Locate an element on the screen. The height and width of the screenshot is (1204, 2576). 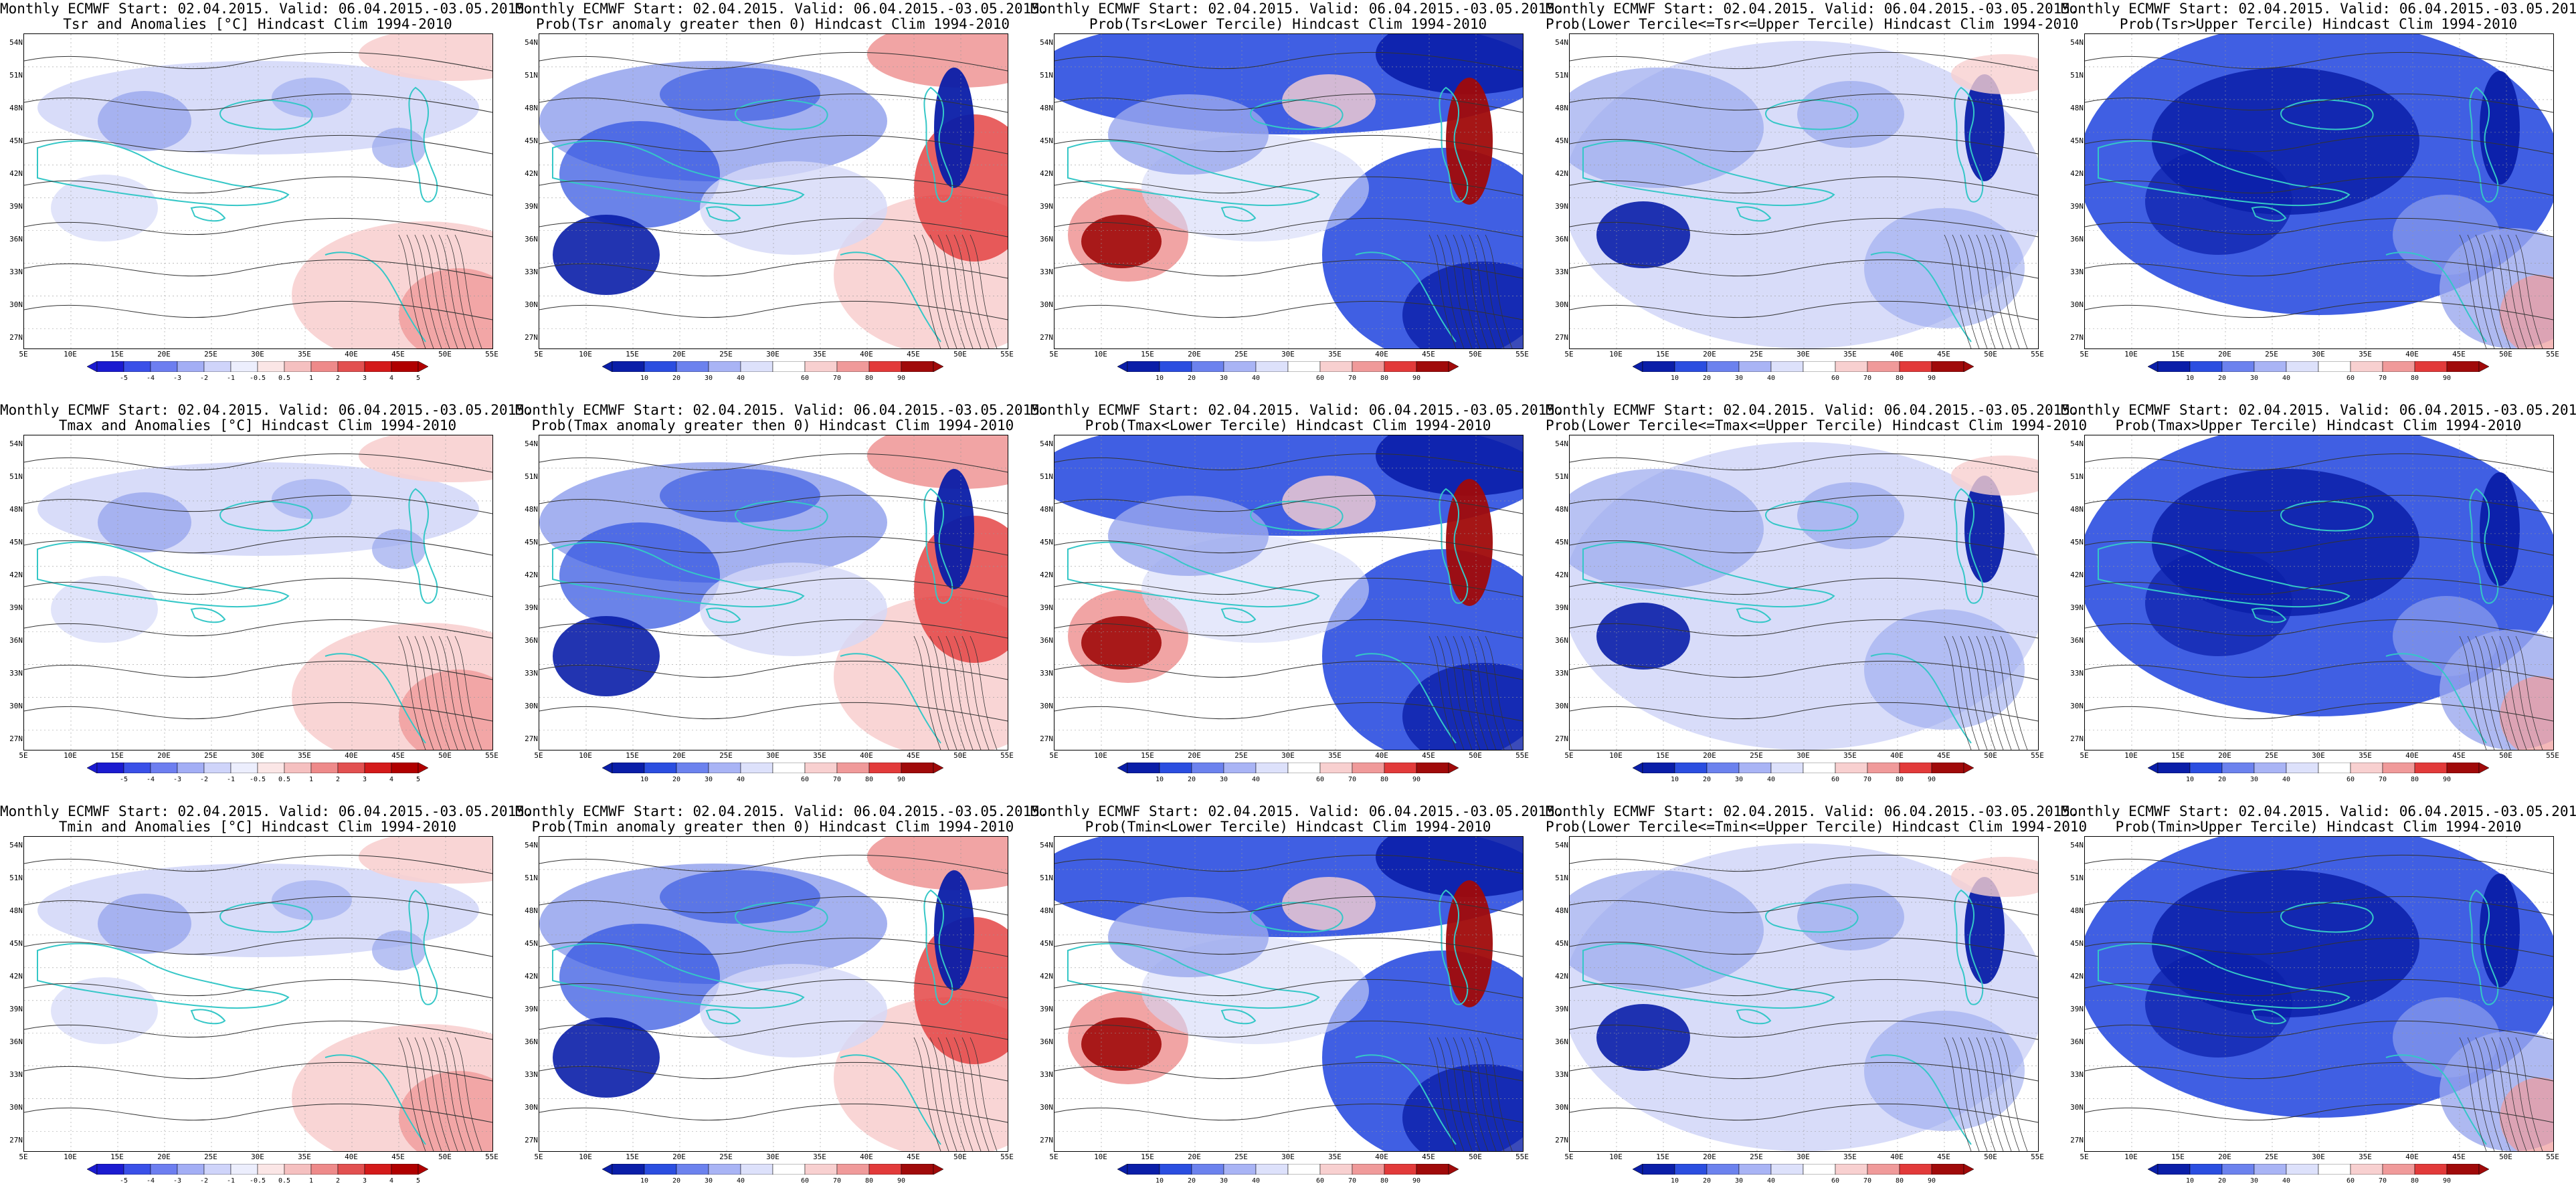
longitude-tick-label: 5E is located at coordinates (1054, 1156).